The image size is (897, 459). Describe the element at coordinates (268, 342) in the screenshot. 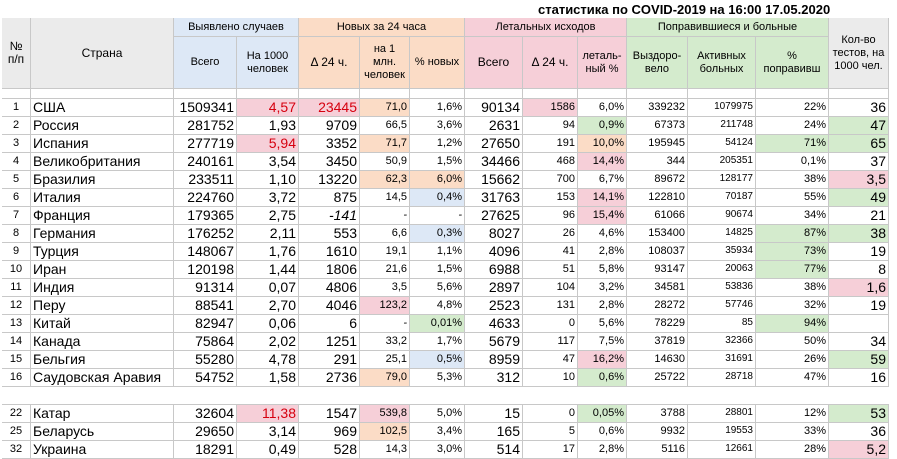

I see `cell-per1000: 2,02` at that location.